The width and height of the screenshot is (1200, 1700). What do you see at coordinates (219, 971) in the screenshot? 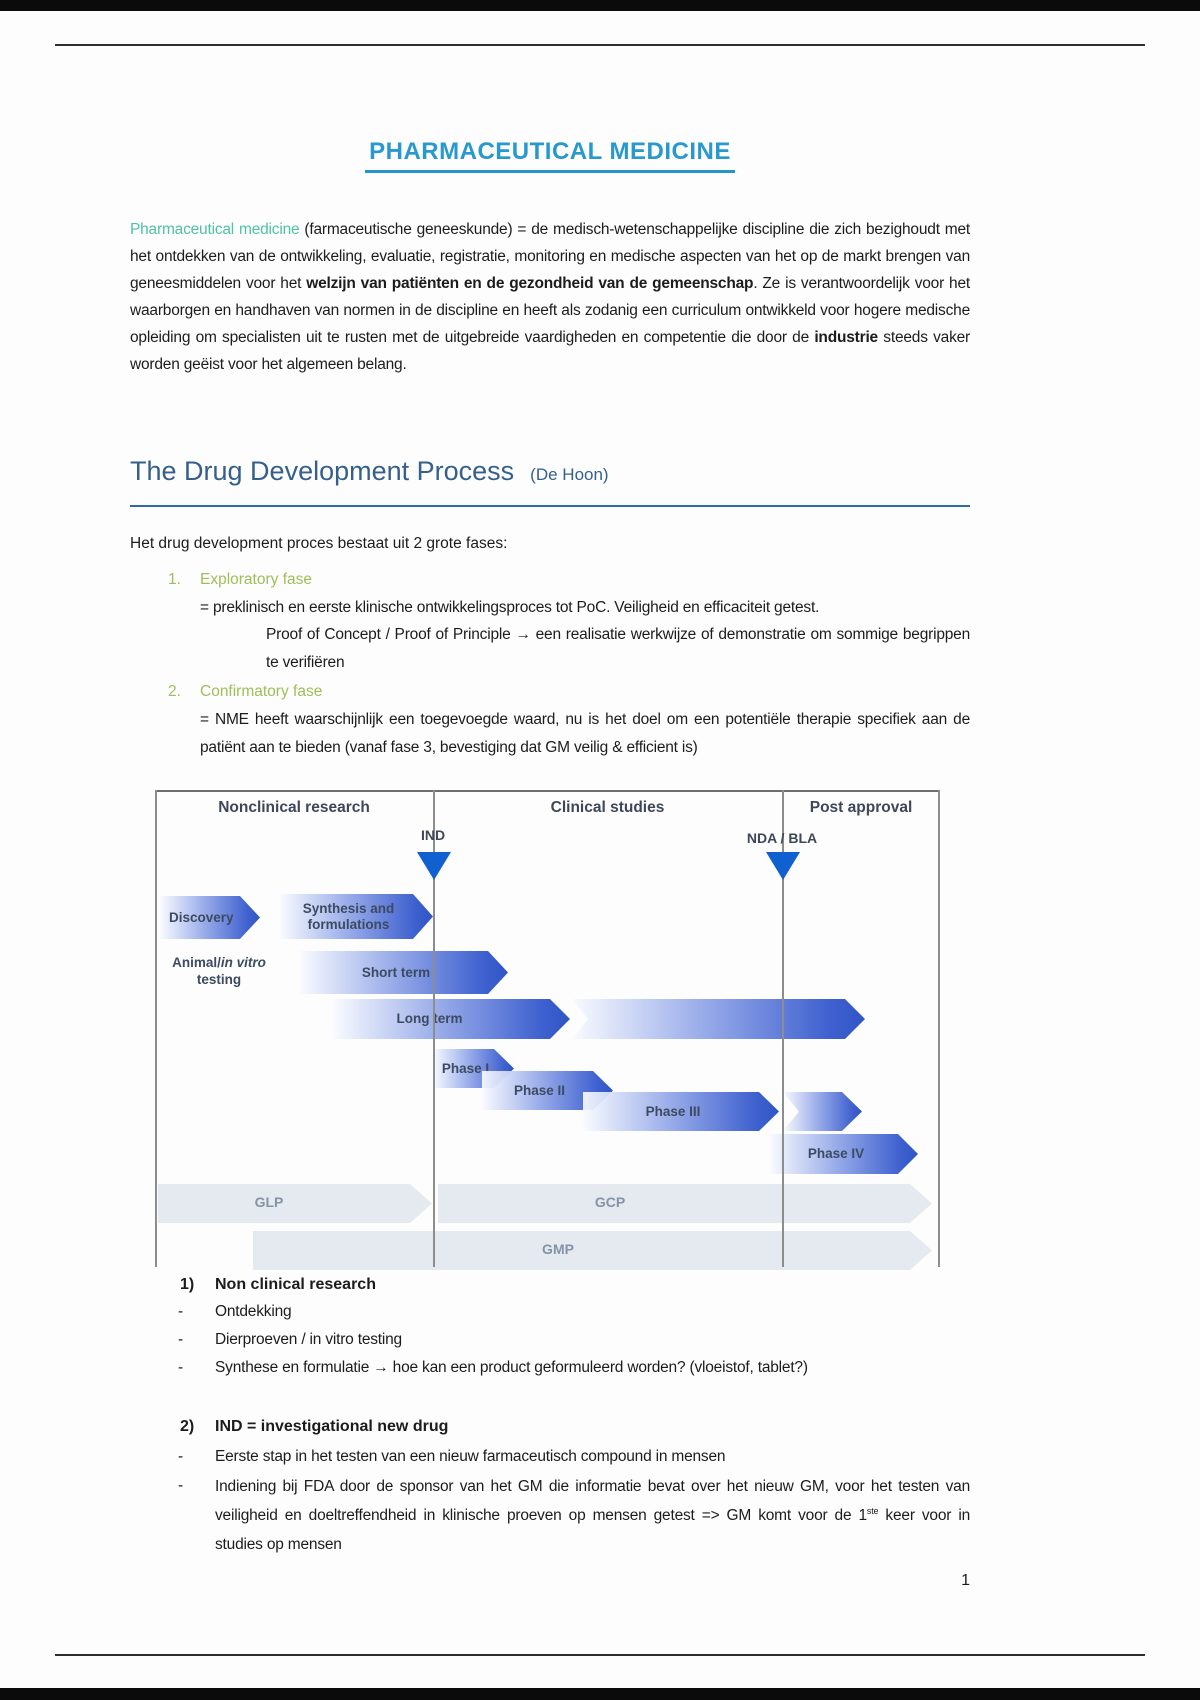
I see `animal-invitro-label: Animal/in vitro testing` at bounding box center [219, 971].